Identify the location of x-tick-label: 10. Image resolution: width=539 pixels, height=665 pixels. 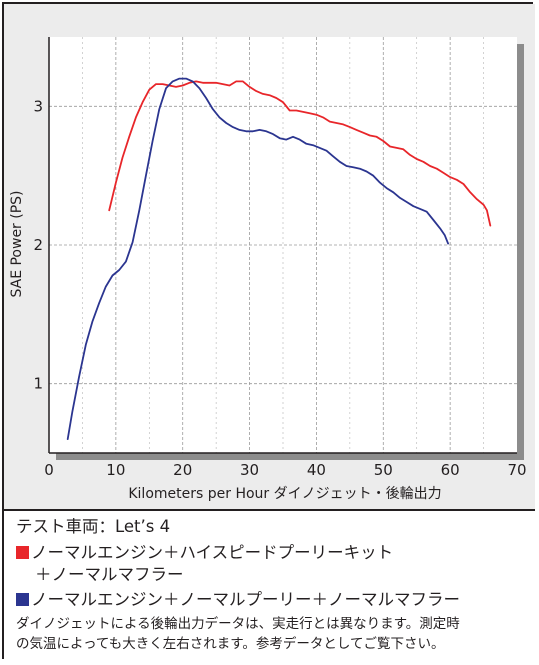
(115, 470).